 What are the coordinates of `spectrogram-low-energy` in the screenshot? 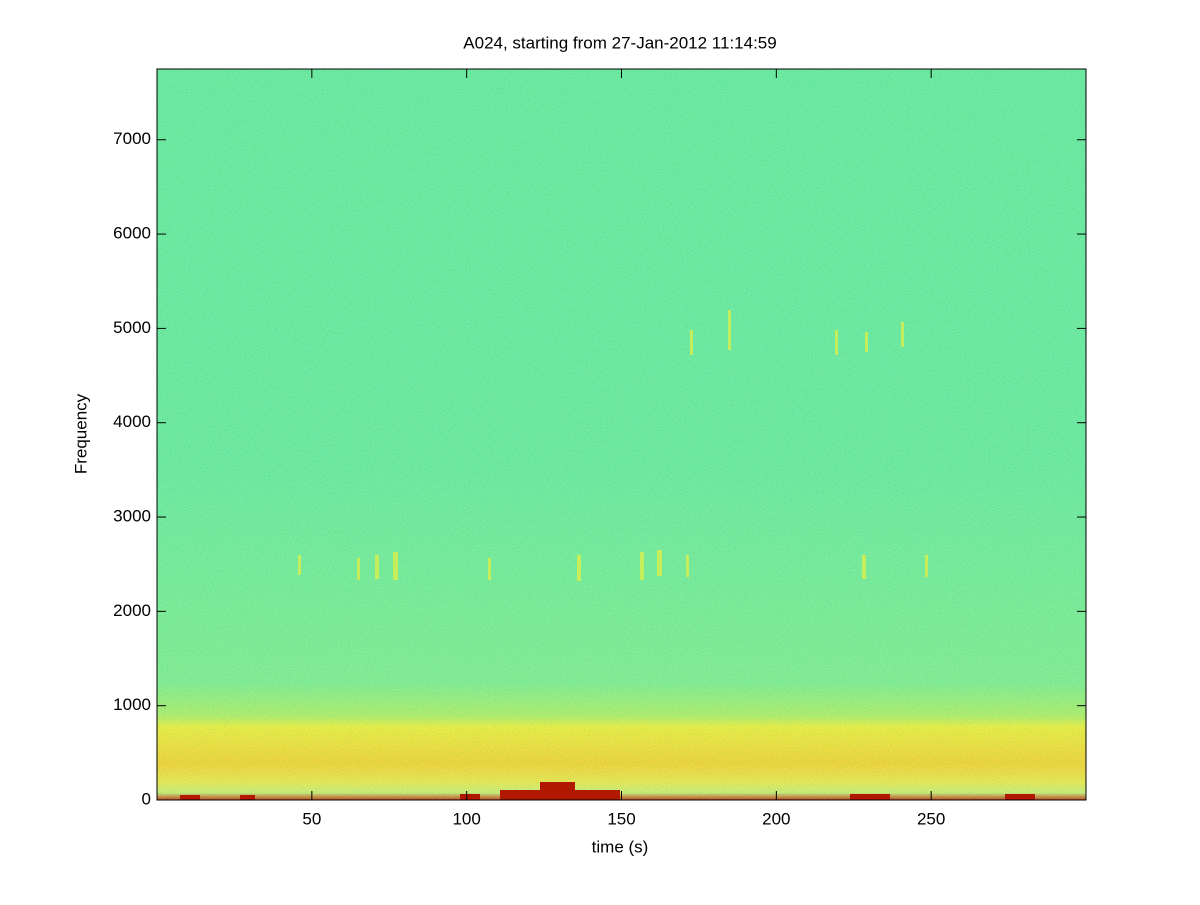 It's located at (607, 791).